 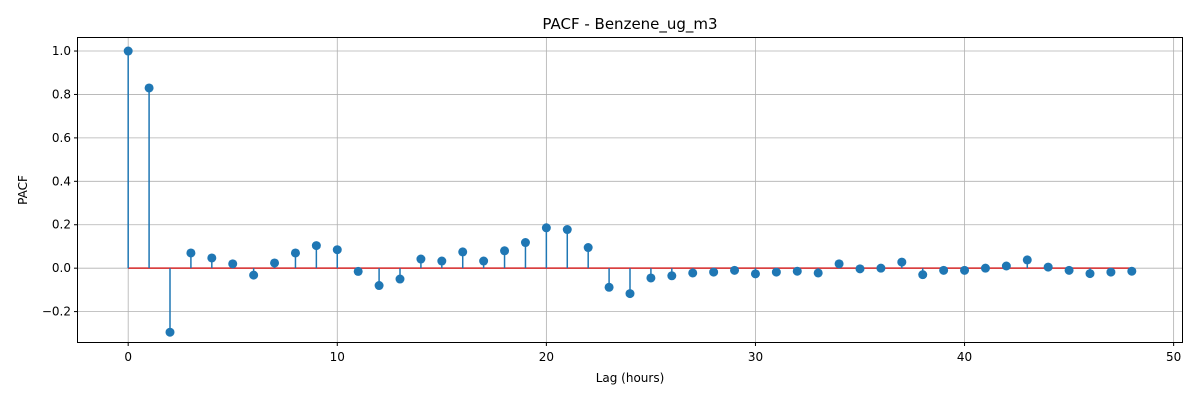 I want to click on y-tick-label: 0.2, so click(x=61, y=225).